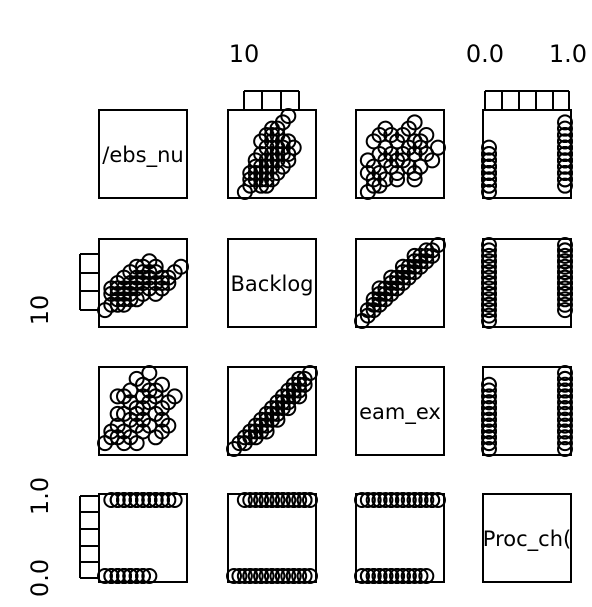  What do you see at coordinates (142, 155) in the screenshot?
I see `variable-label-0: /ebs_nu` at bounding box center [142, 155].